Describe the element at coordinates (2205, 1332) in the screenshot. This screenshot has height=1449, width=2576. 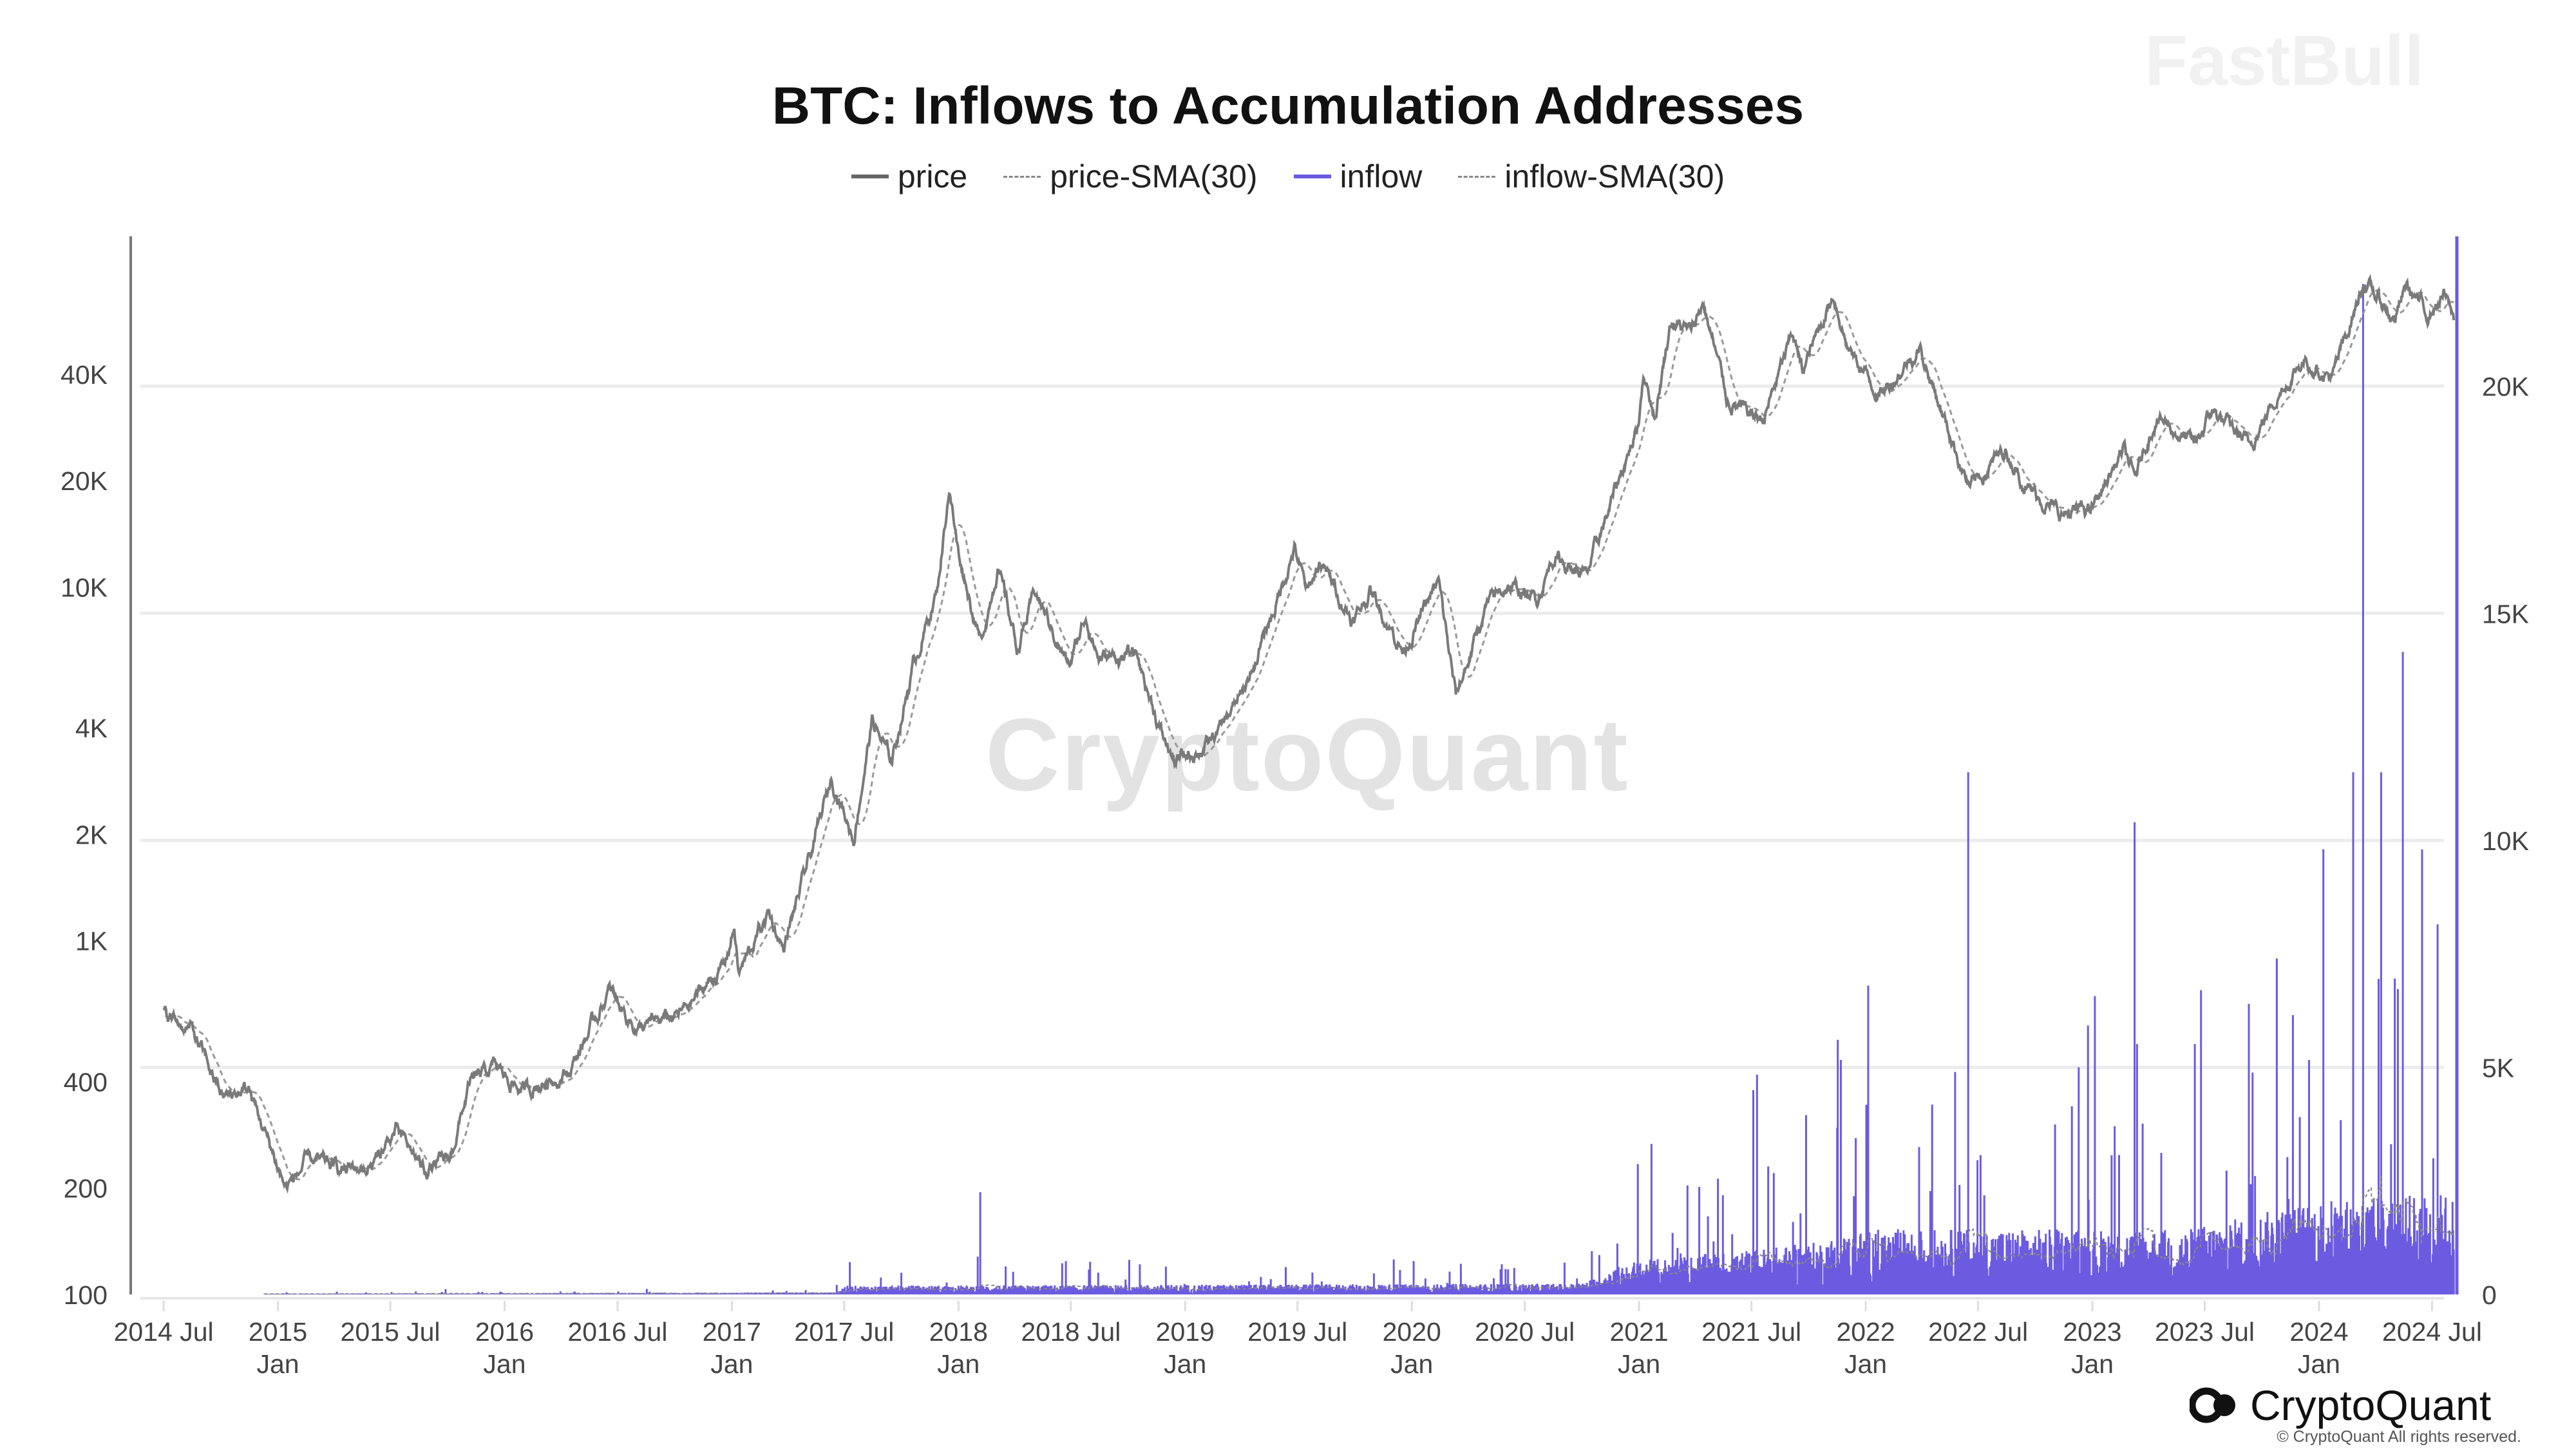
I see `x-axis-tick-label: 2023 Jul` at that location.